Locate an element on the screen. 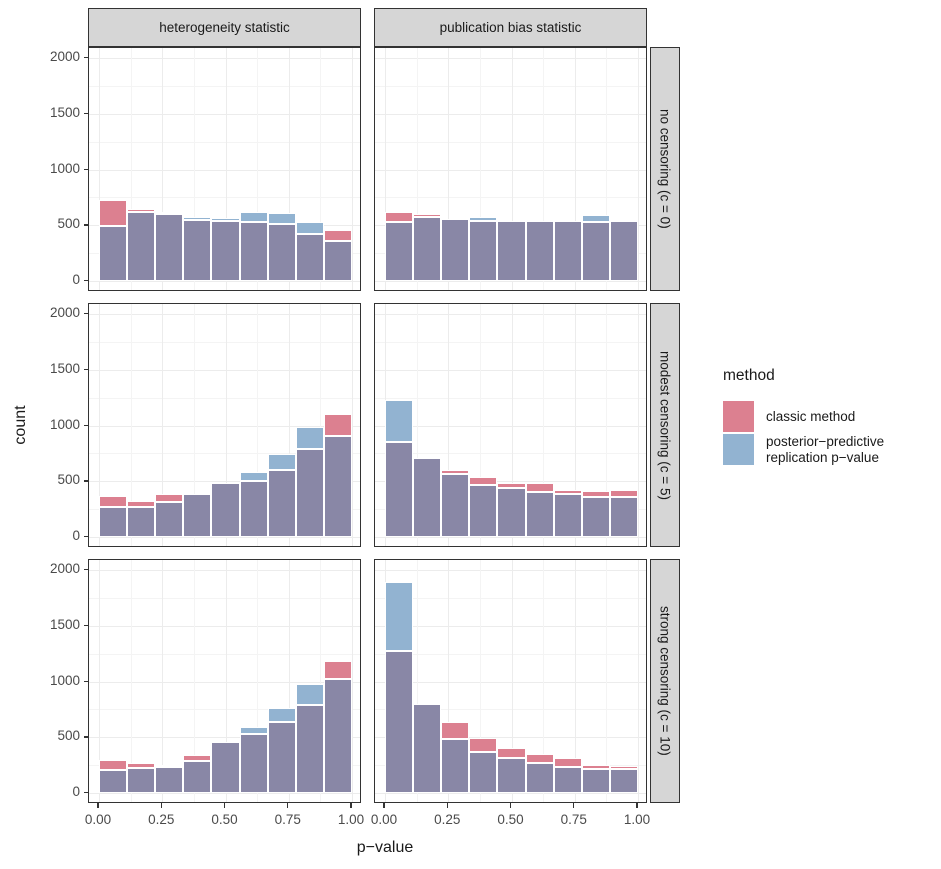 The height and width of the screenshot is (869, 941). facet-col-strip-publication-bias: publication bias statistic is located at coordinates (510, 27).